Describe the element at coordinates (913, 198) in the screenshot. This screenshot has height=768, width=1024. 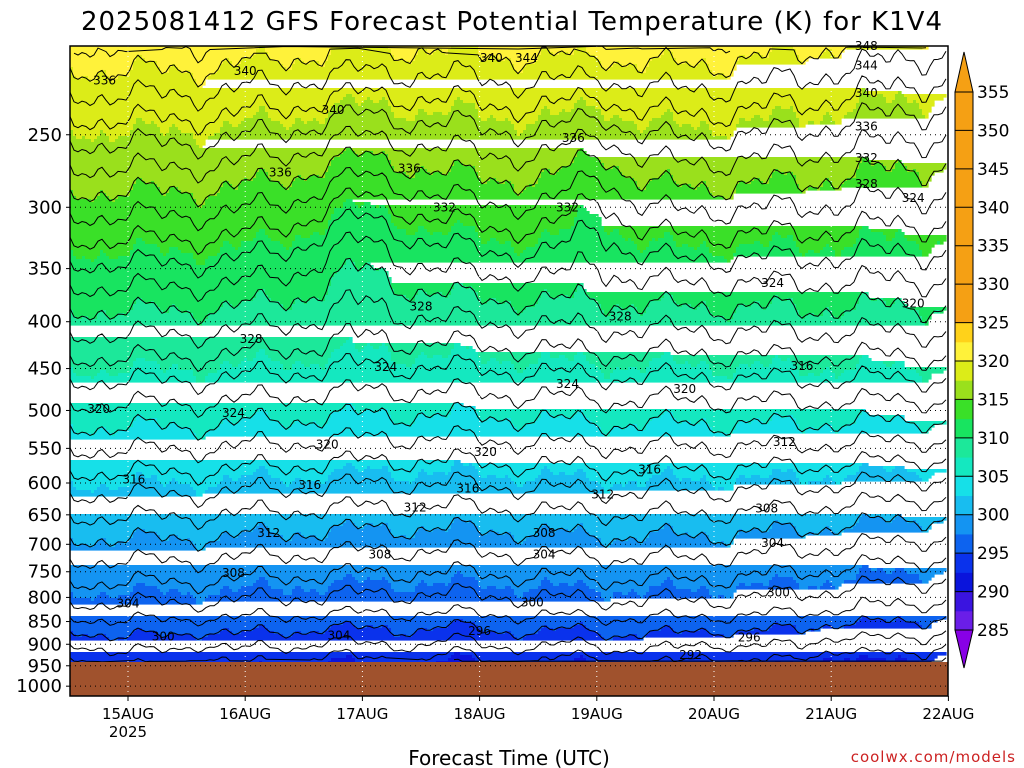
I see `contour-label: 324` at that location.